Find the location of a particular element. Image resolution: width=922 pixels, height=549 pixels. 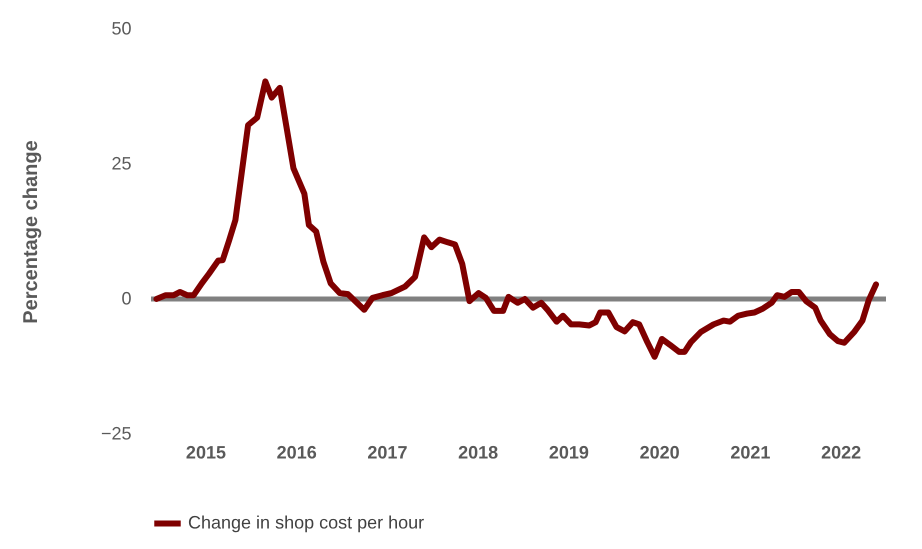

x-tick-label: 2016 is located at coordinates (296, 452).